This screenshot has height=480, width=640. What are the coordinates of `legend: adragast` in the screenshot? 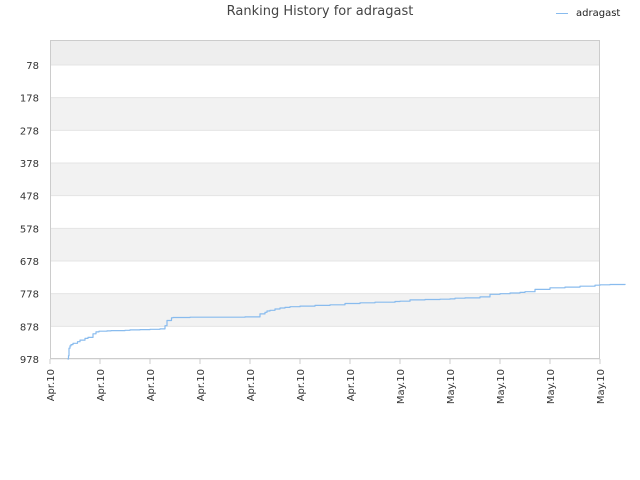 It's located at (588, 13).